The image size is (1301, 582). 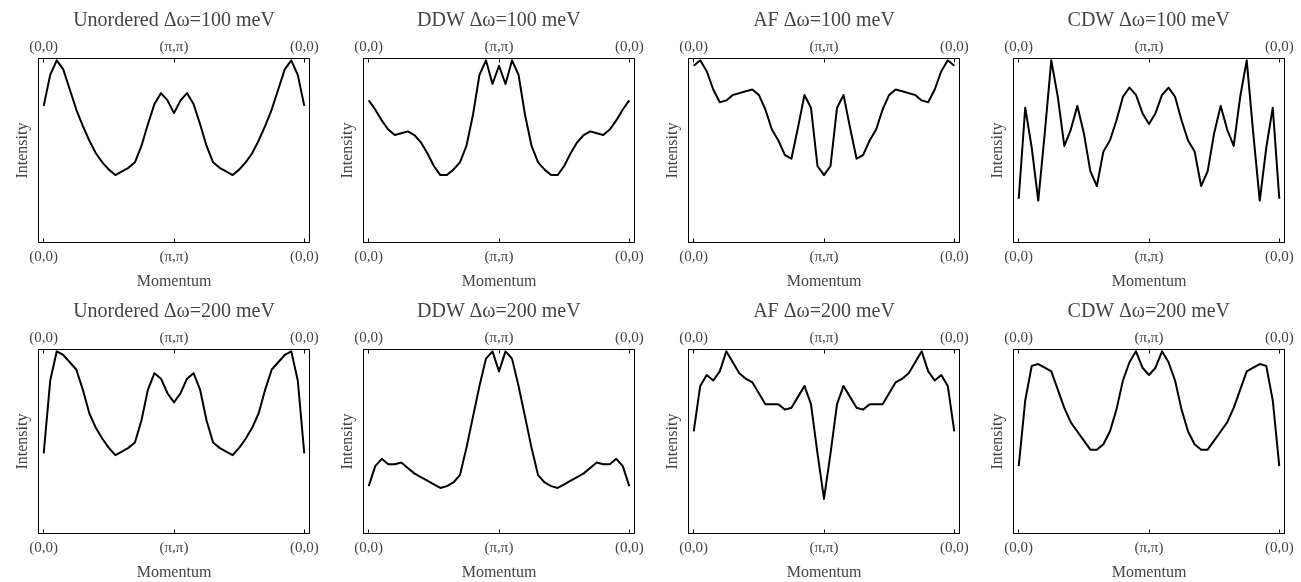 I want to click on chart-title: AF Δω=200 meV, so click(x=824, y=309).